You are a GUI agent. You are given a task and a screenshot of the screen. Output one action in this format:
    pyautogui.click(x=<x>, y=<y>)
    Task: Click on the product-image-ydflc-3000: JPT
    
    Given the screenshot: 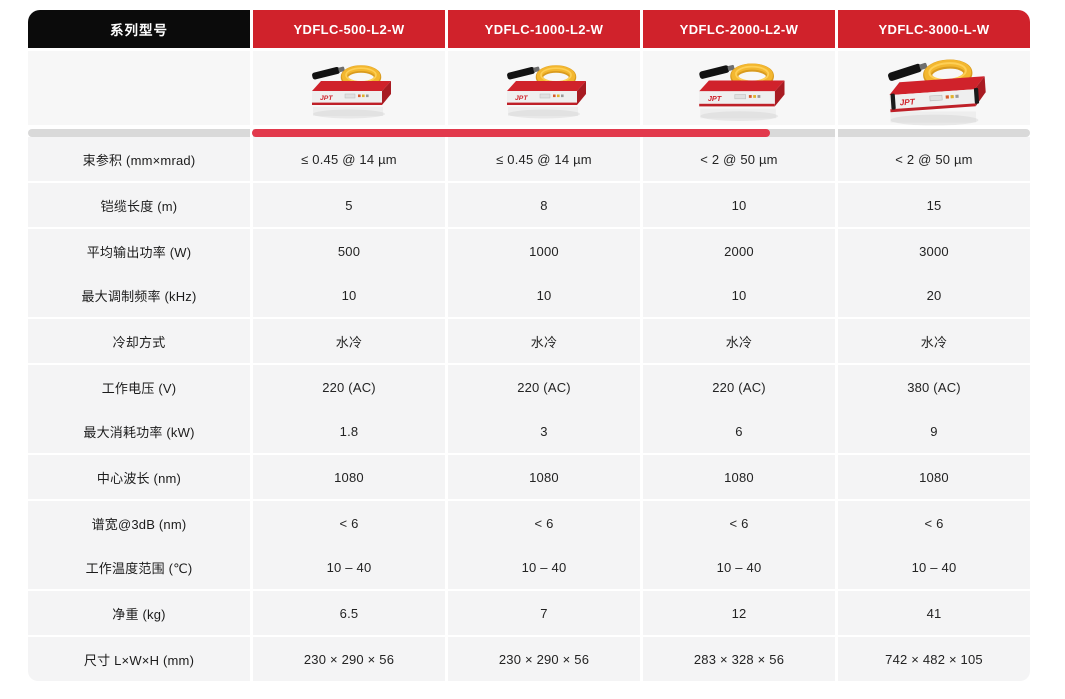 What is the action you would take?
    pyautogui.click(x=934, y=88)
    